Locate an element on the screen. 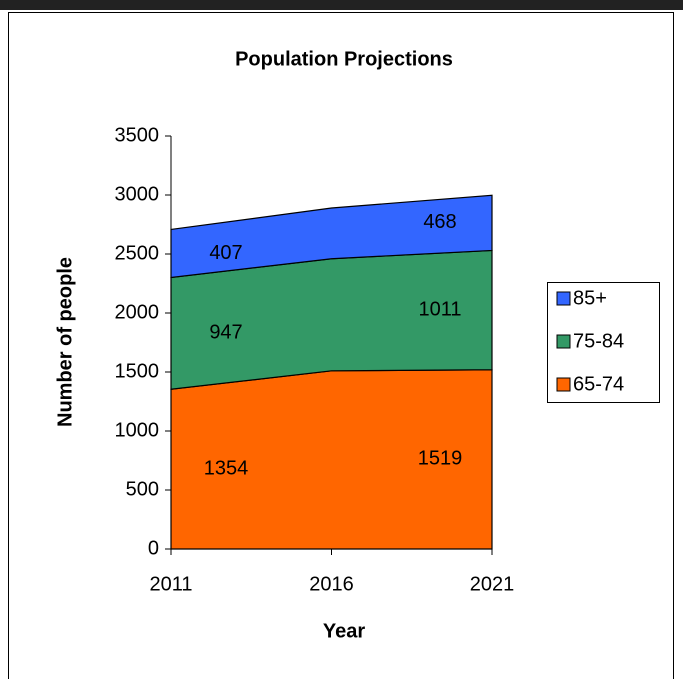  y-axis-label: Number of people is located at coordinates (65, 342).